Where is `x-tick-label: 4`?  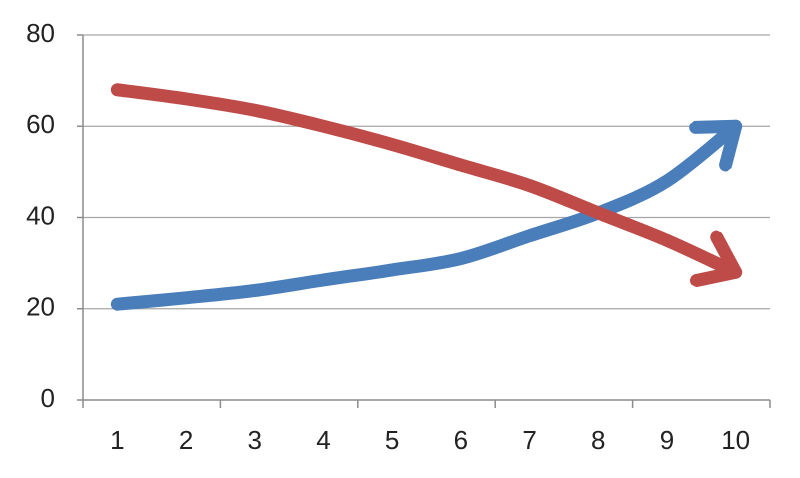 x-tick-label: 4 is located at coordinates (323, 440).